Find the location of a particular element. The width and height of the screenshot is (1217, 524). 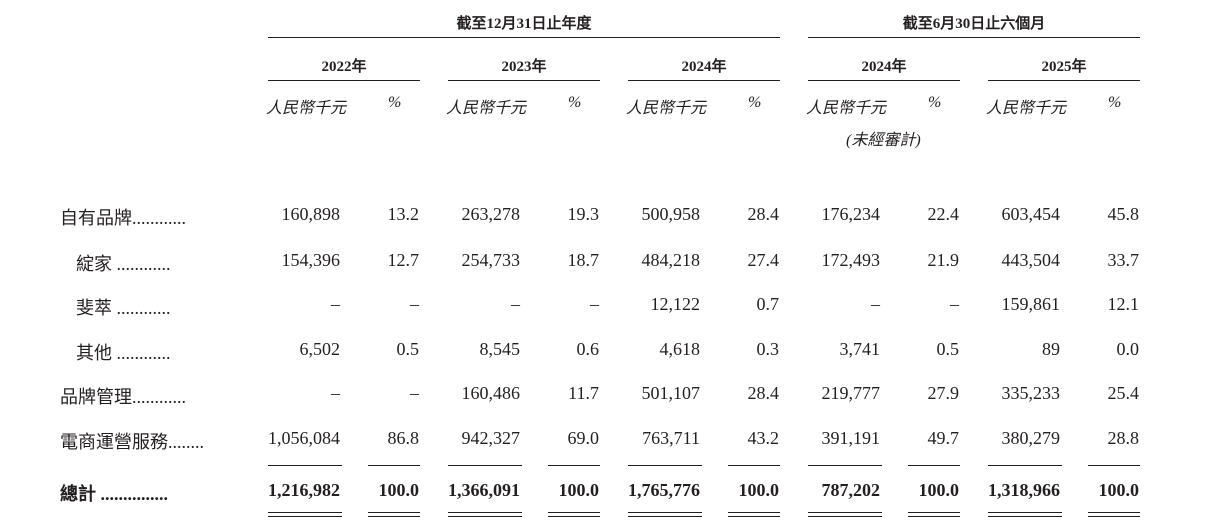

cell: 33.7 is located at coordinates (1123, 260).